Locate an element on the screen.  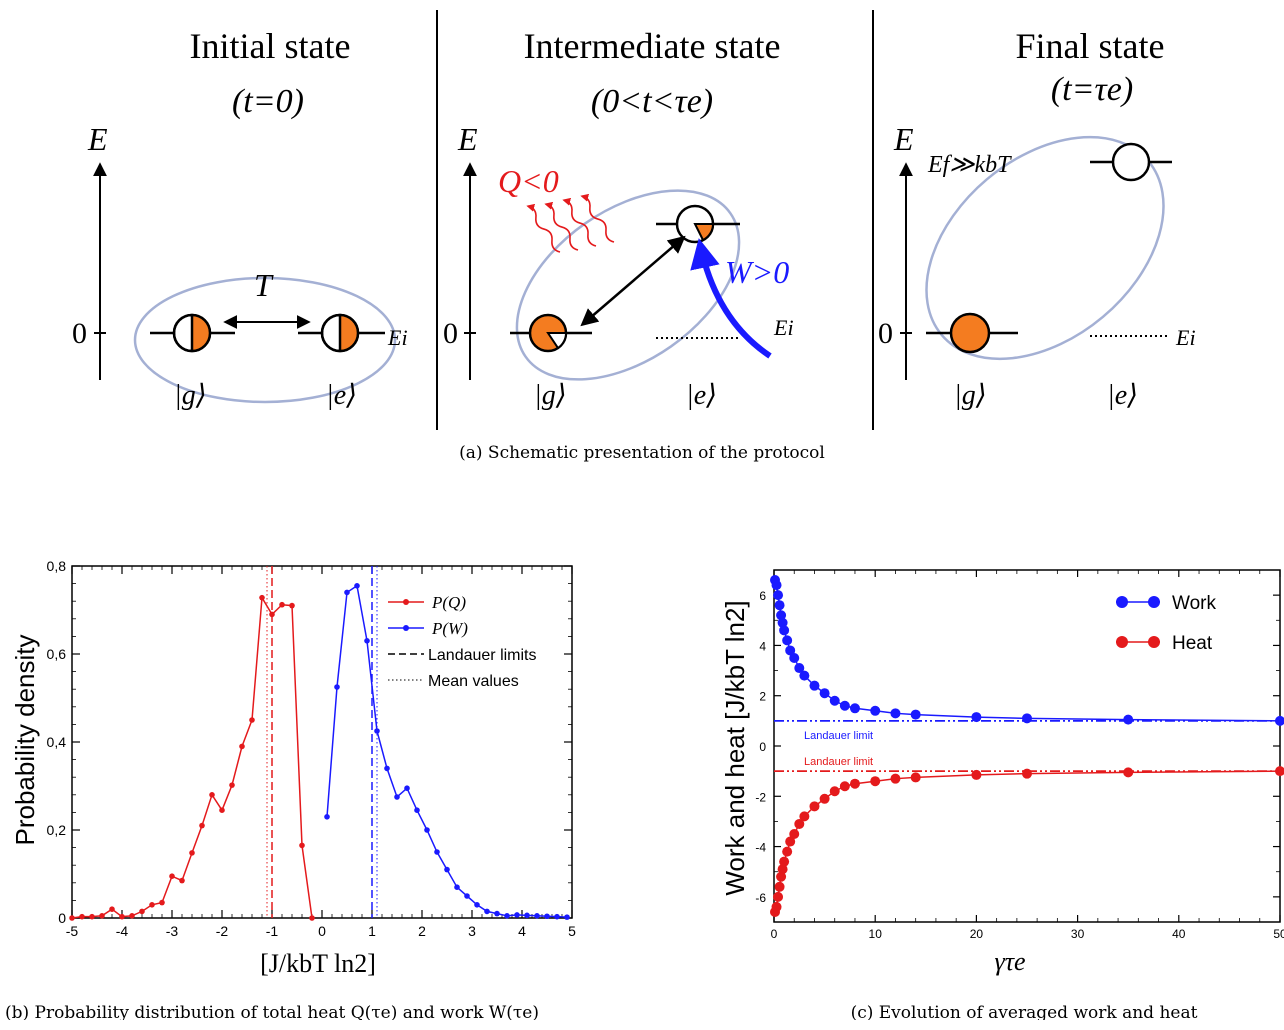
y-tick-label: 0,4 is located at coordinates (57, 742).